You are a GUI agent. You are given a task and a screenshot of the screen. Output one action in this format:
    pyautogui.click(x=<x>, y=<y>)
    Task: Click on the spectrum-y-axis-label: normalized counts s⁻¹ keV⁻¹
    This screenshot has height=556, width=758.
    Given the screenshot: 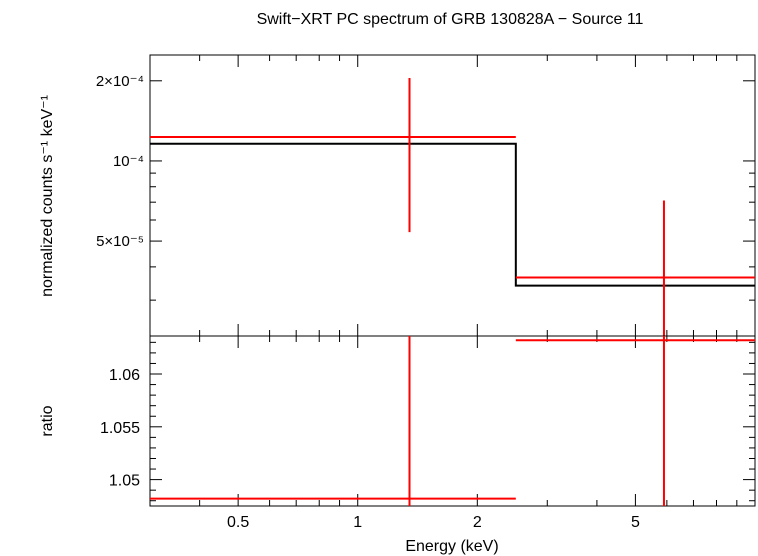 What is the action you would take?
    pyautogui.click(x=47, y=196)
    